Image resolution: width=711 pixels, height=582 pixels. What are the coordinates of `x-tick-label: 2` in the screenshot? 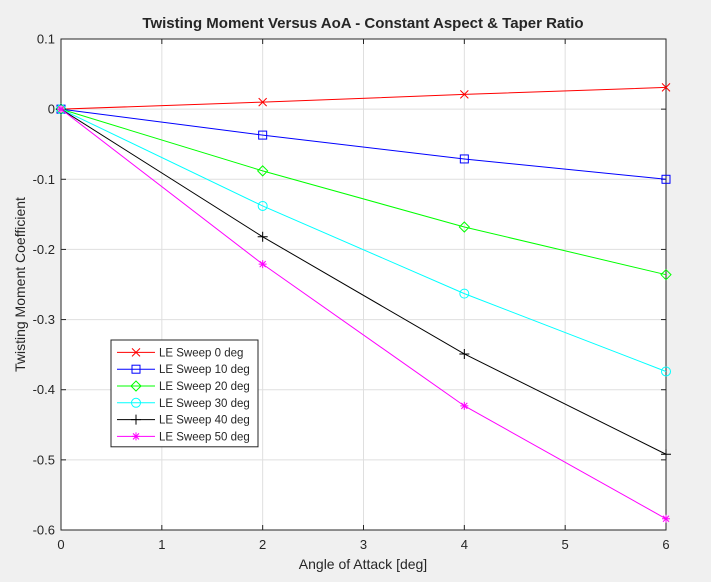 It's located at (262, 544).